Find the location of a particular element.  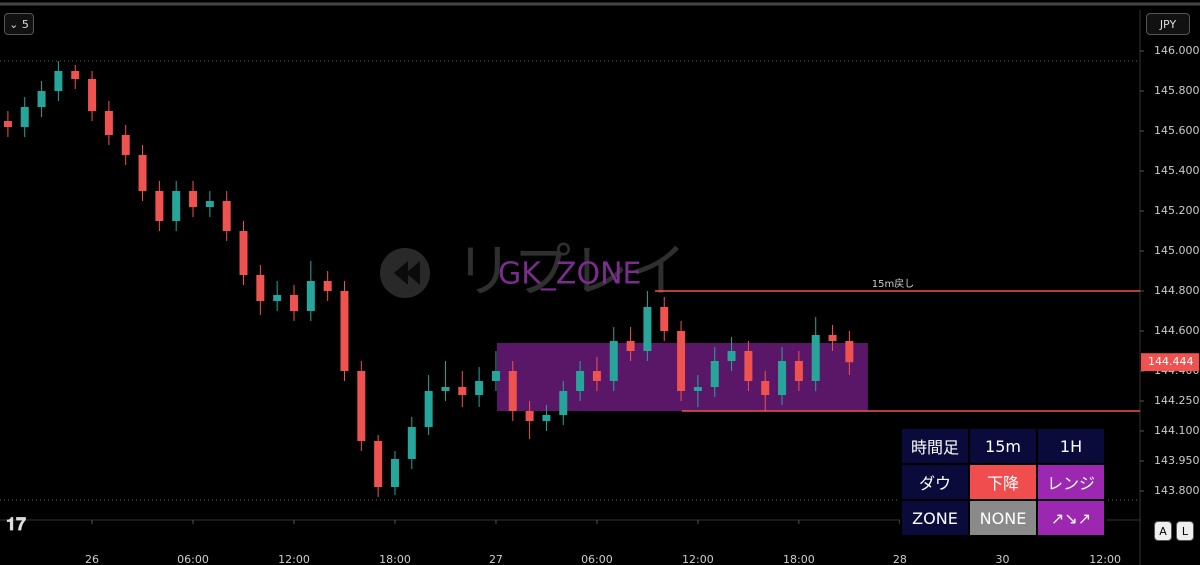

watermark: リプレイ is located at coordinates (533, 271).